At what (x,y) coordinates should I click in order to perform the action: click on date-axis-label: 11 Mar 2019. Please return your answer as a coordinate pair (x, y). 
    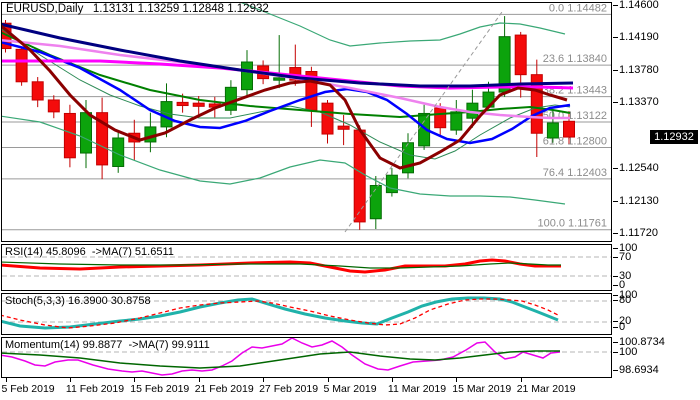
    Looking at the image, I should click on (417, 389).